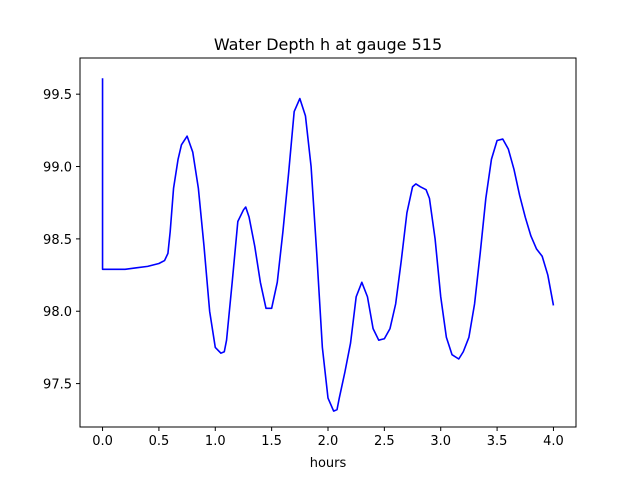 The image size is (640, 480). Describe the element at coordinates (159, 441) in the screenshot. I see `x-tick-label: 0.5` at that location.